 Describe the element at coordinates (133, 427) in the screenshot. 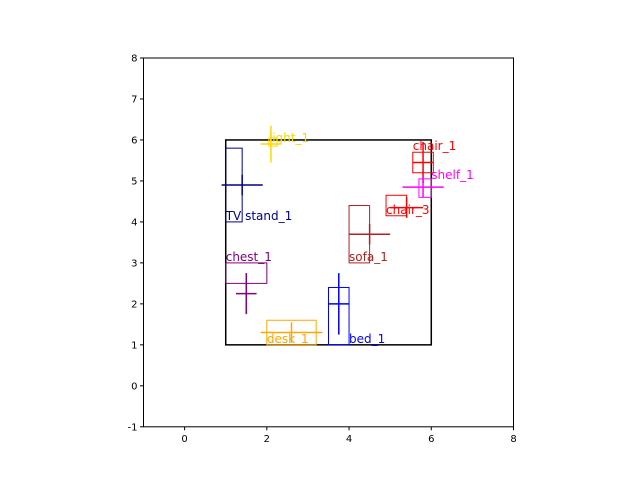

I see `y-tick-label: -1` at that location.